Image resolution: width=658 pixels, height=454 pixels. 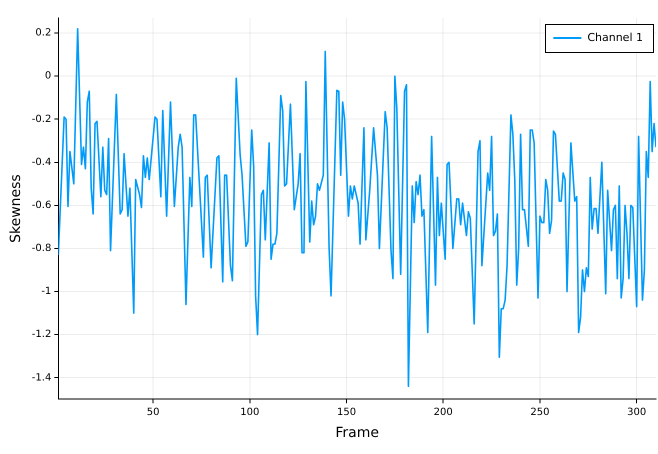 I want to click on x-tick-label: 300, so click(x=636, y=412).